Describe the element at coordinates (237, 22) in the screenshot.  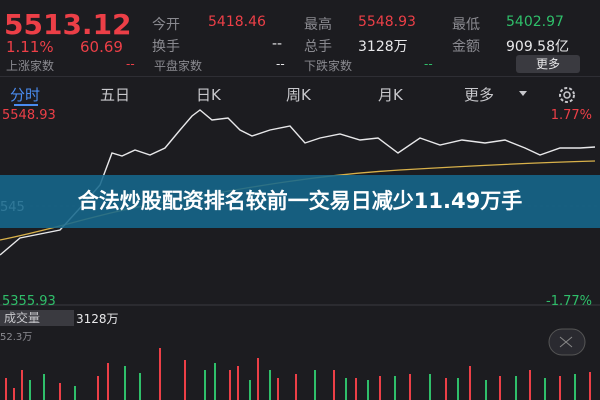
I see `stat-value: 5418.46` at that location.